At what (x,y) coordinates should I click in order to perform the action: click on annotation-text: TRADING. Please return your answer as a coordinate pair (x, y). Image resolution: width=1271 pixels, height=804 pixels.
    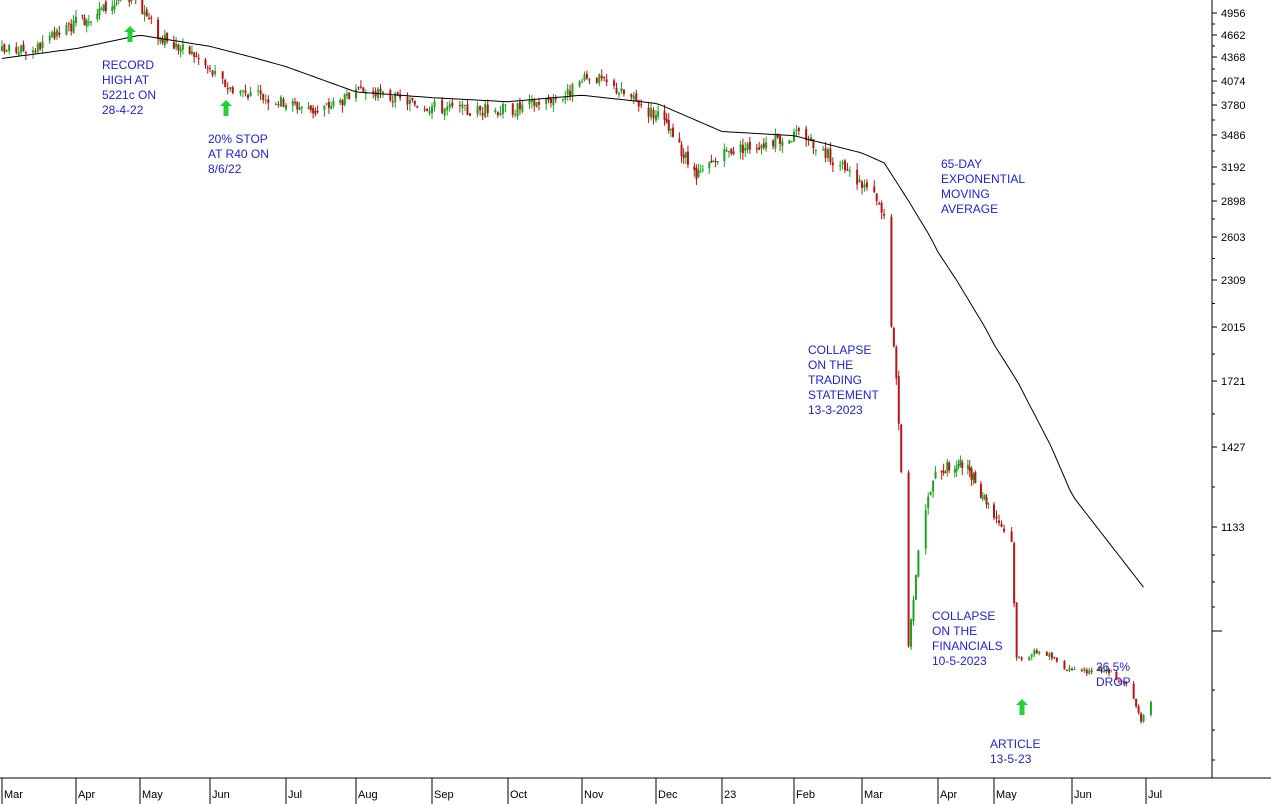
    Looking at the image, I should click on (835, 380).